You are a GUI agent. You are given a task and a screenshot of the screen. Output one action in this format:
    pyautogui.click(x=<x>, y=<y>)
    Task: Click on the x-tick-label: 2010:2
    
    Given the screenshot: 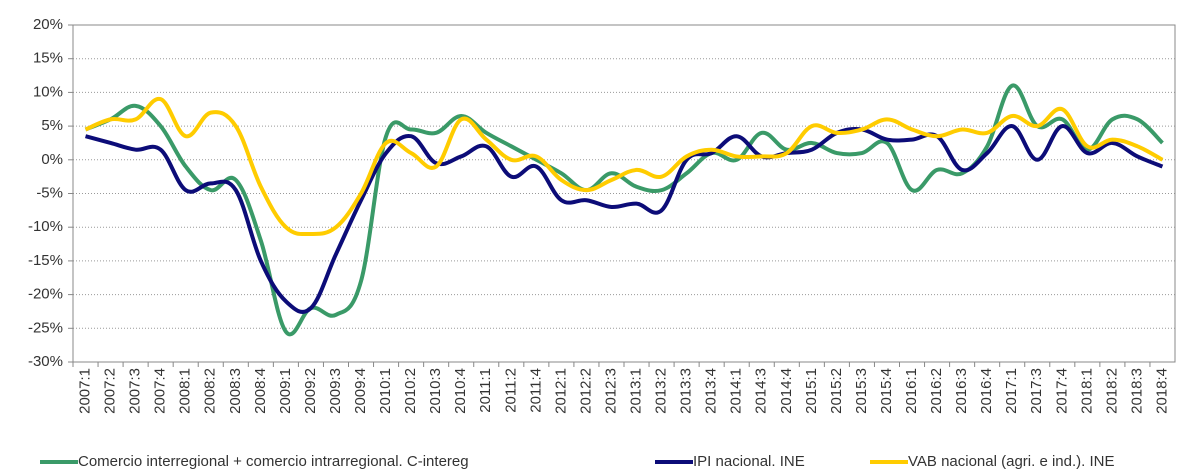 What is the action you would take?
    pyautogui.click(x=410, y=391)
    